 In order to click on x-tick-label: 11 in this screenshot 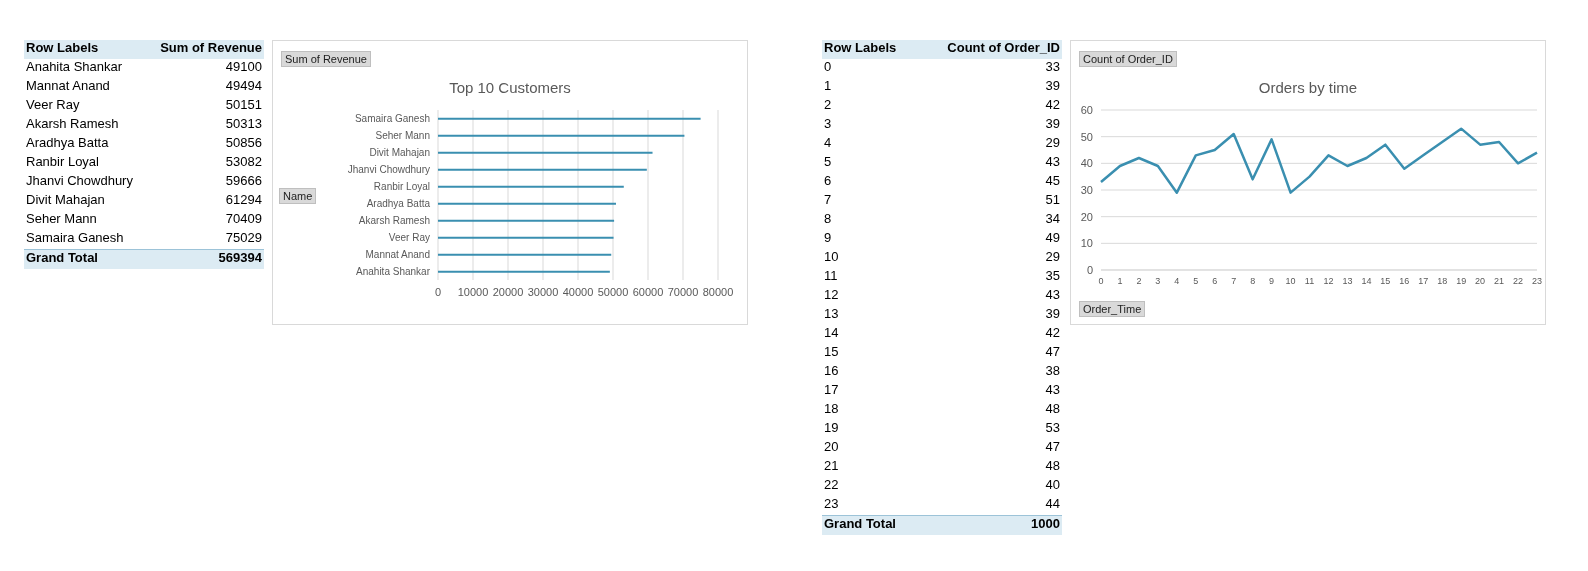, I will do `click(1309, 281)`.